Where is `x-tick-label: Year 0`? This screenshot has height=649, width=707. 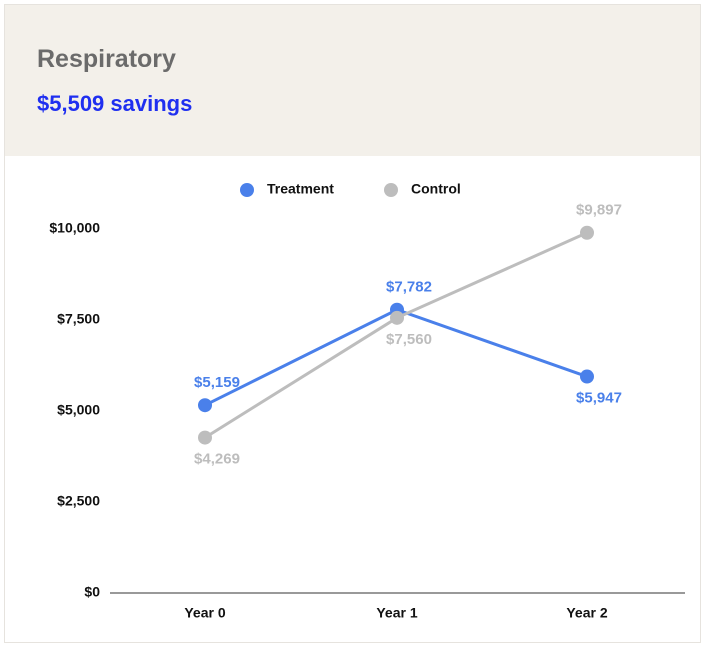
x-tick-label: Year 0 is located at coordinates (204, 613).